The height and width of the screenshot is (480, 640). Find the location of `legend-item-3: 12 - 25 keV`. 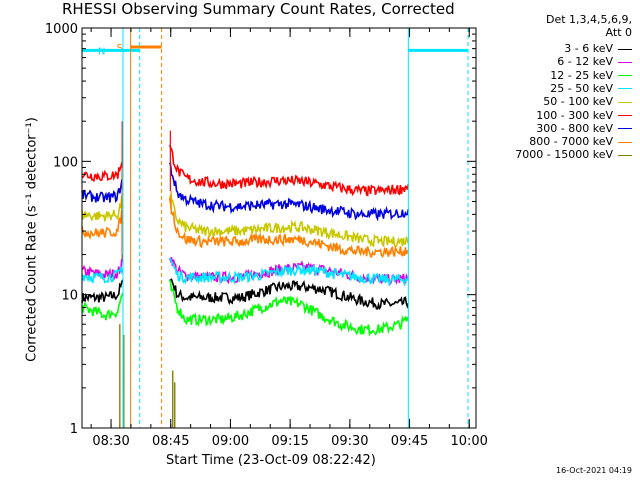

legend-item-3: 12 - 25 keV is located at coordinates (591, 75).